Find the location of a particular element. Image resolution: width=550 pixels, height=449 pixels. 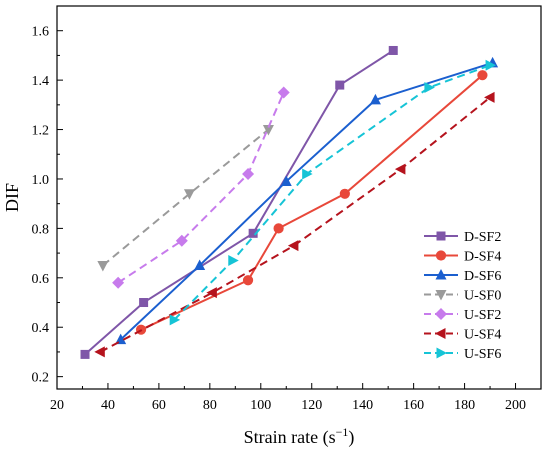

legend-label: D-SF2 is located at coordinates (482, 237).